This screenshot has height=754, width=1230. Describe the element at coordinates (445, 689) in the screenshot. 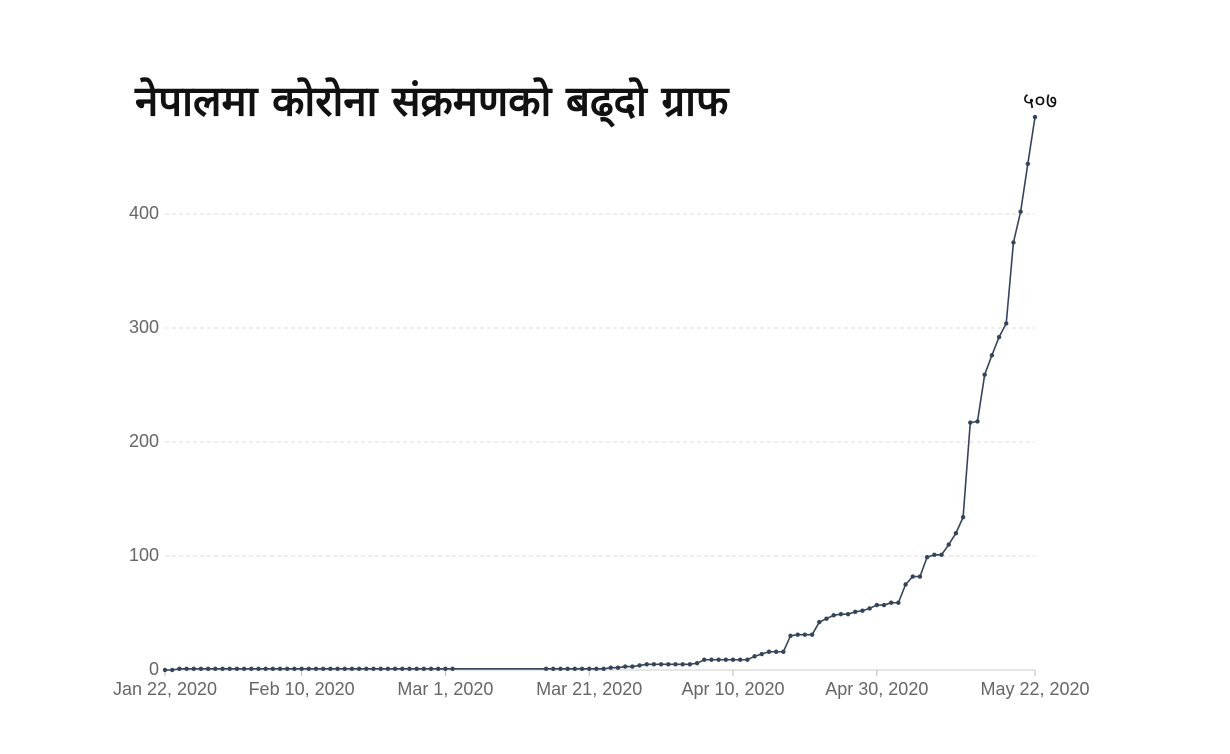

I see `x-tick-label: Mar 1, 2020` at that location.